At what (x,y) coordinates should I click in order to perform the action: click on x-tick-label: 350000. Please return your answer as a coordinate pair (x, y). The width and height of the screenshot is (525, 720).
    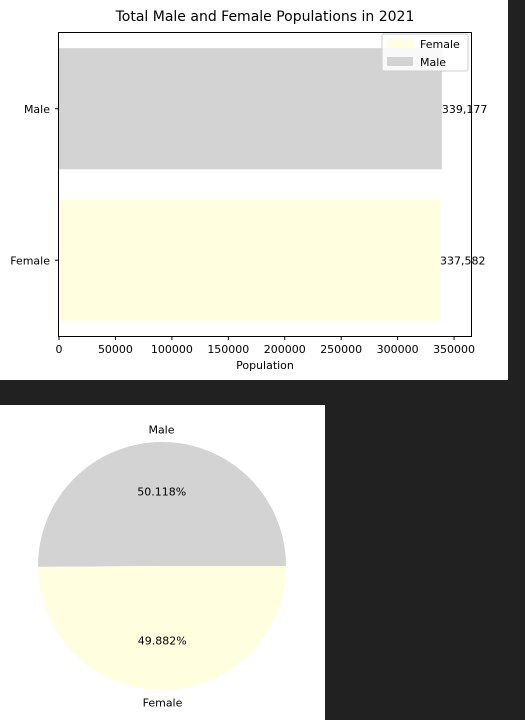
    Looking at the image, I should click on (454, 349).